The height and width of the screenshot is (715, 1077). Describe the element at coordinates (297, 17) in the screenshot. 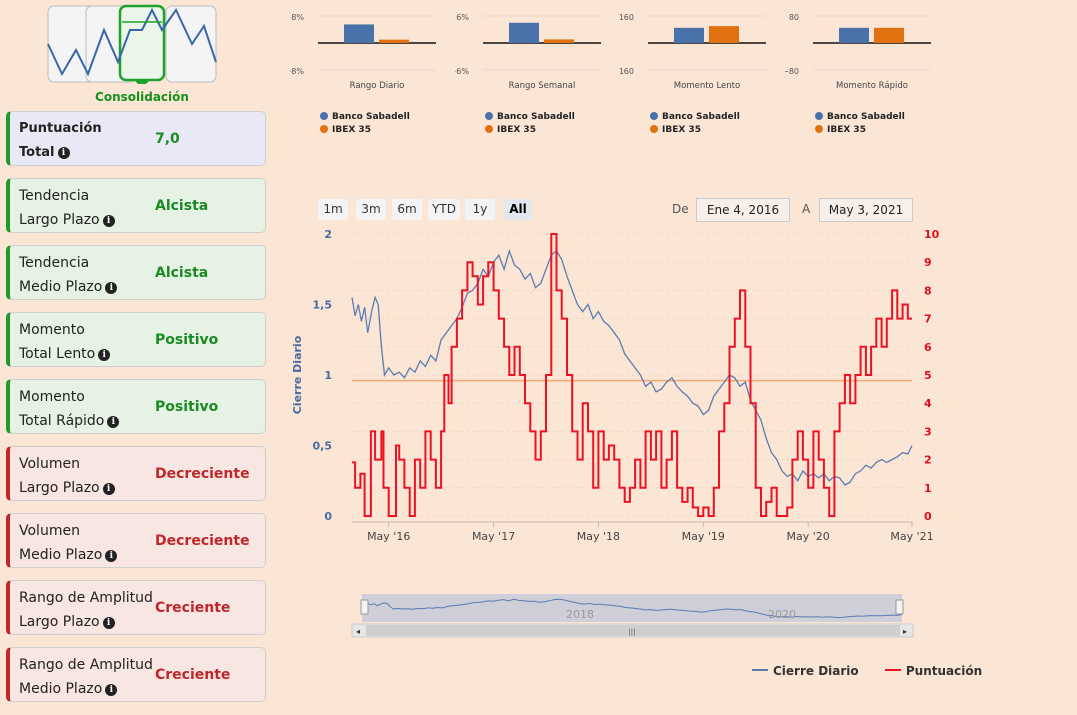

I see `mini-ymax: 8%` at that location.